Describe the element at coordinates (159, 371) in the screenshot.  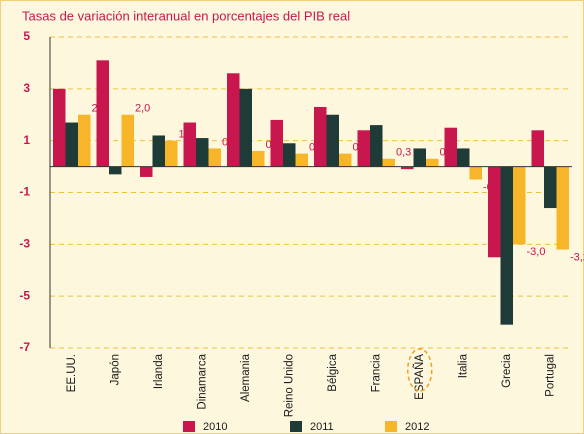
I see `x-tick-label: Irlanda` at that location.